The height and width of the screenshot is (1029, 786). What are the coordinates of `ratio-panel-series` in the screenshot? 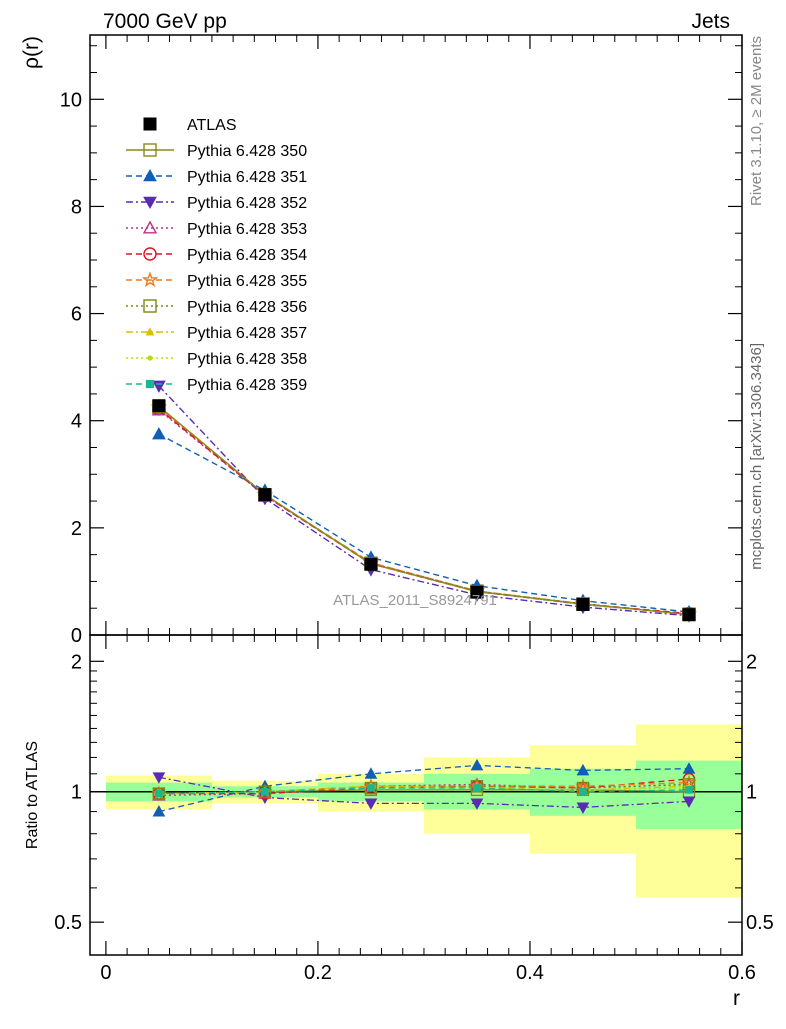 It's located at (424, 787).